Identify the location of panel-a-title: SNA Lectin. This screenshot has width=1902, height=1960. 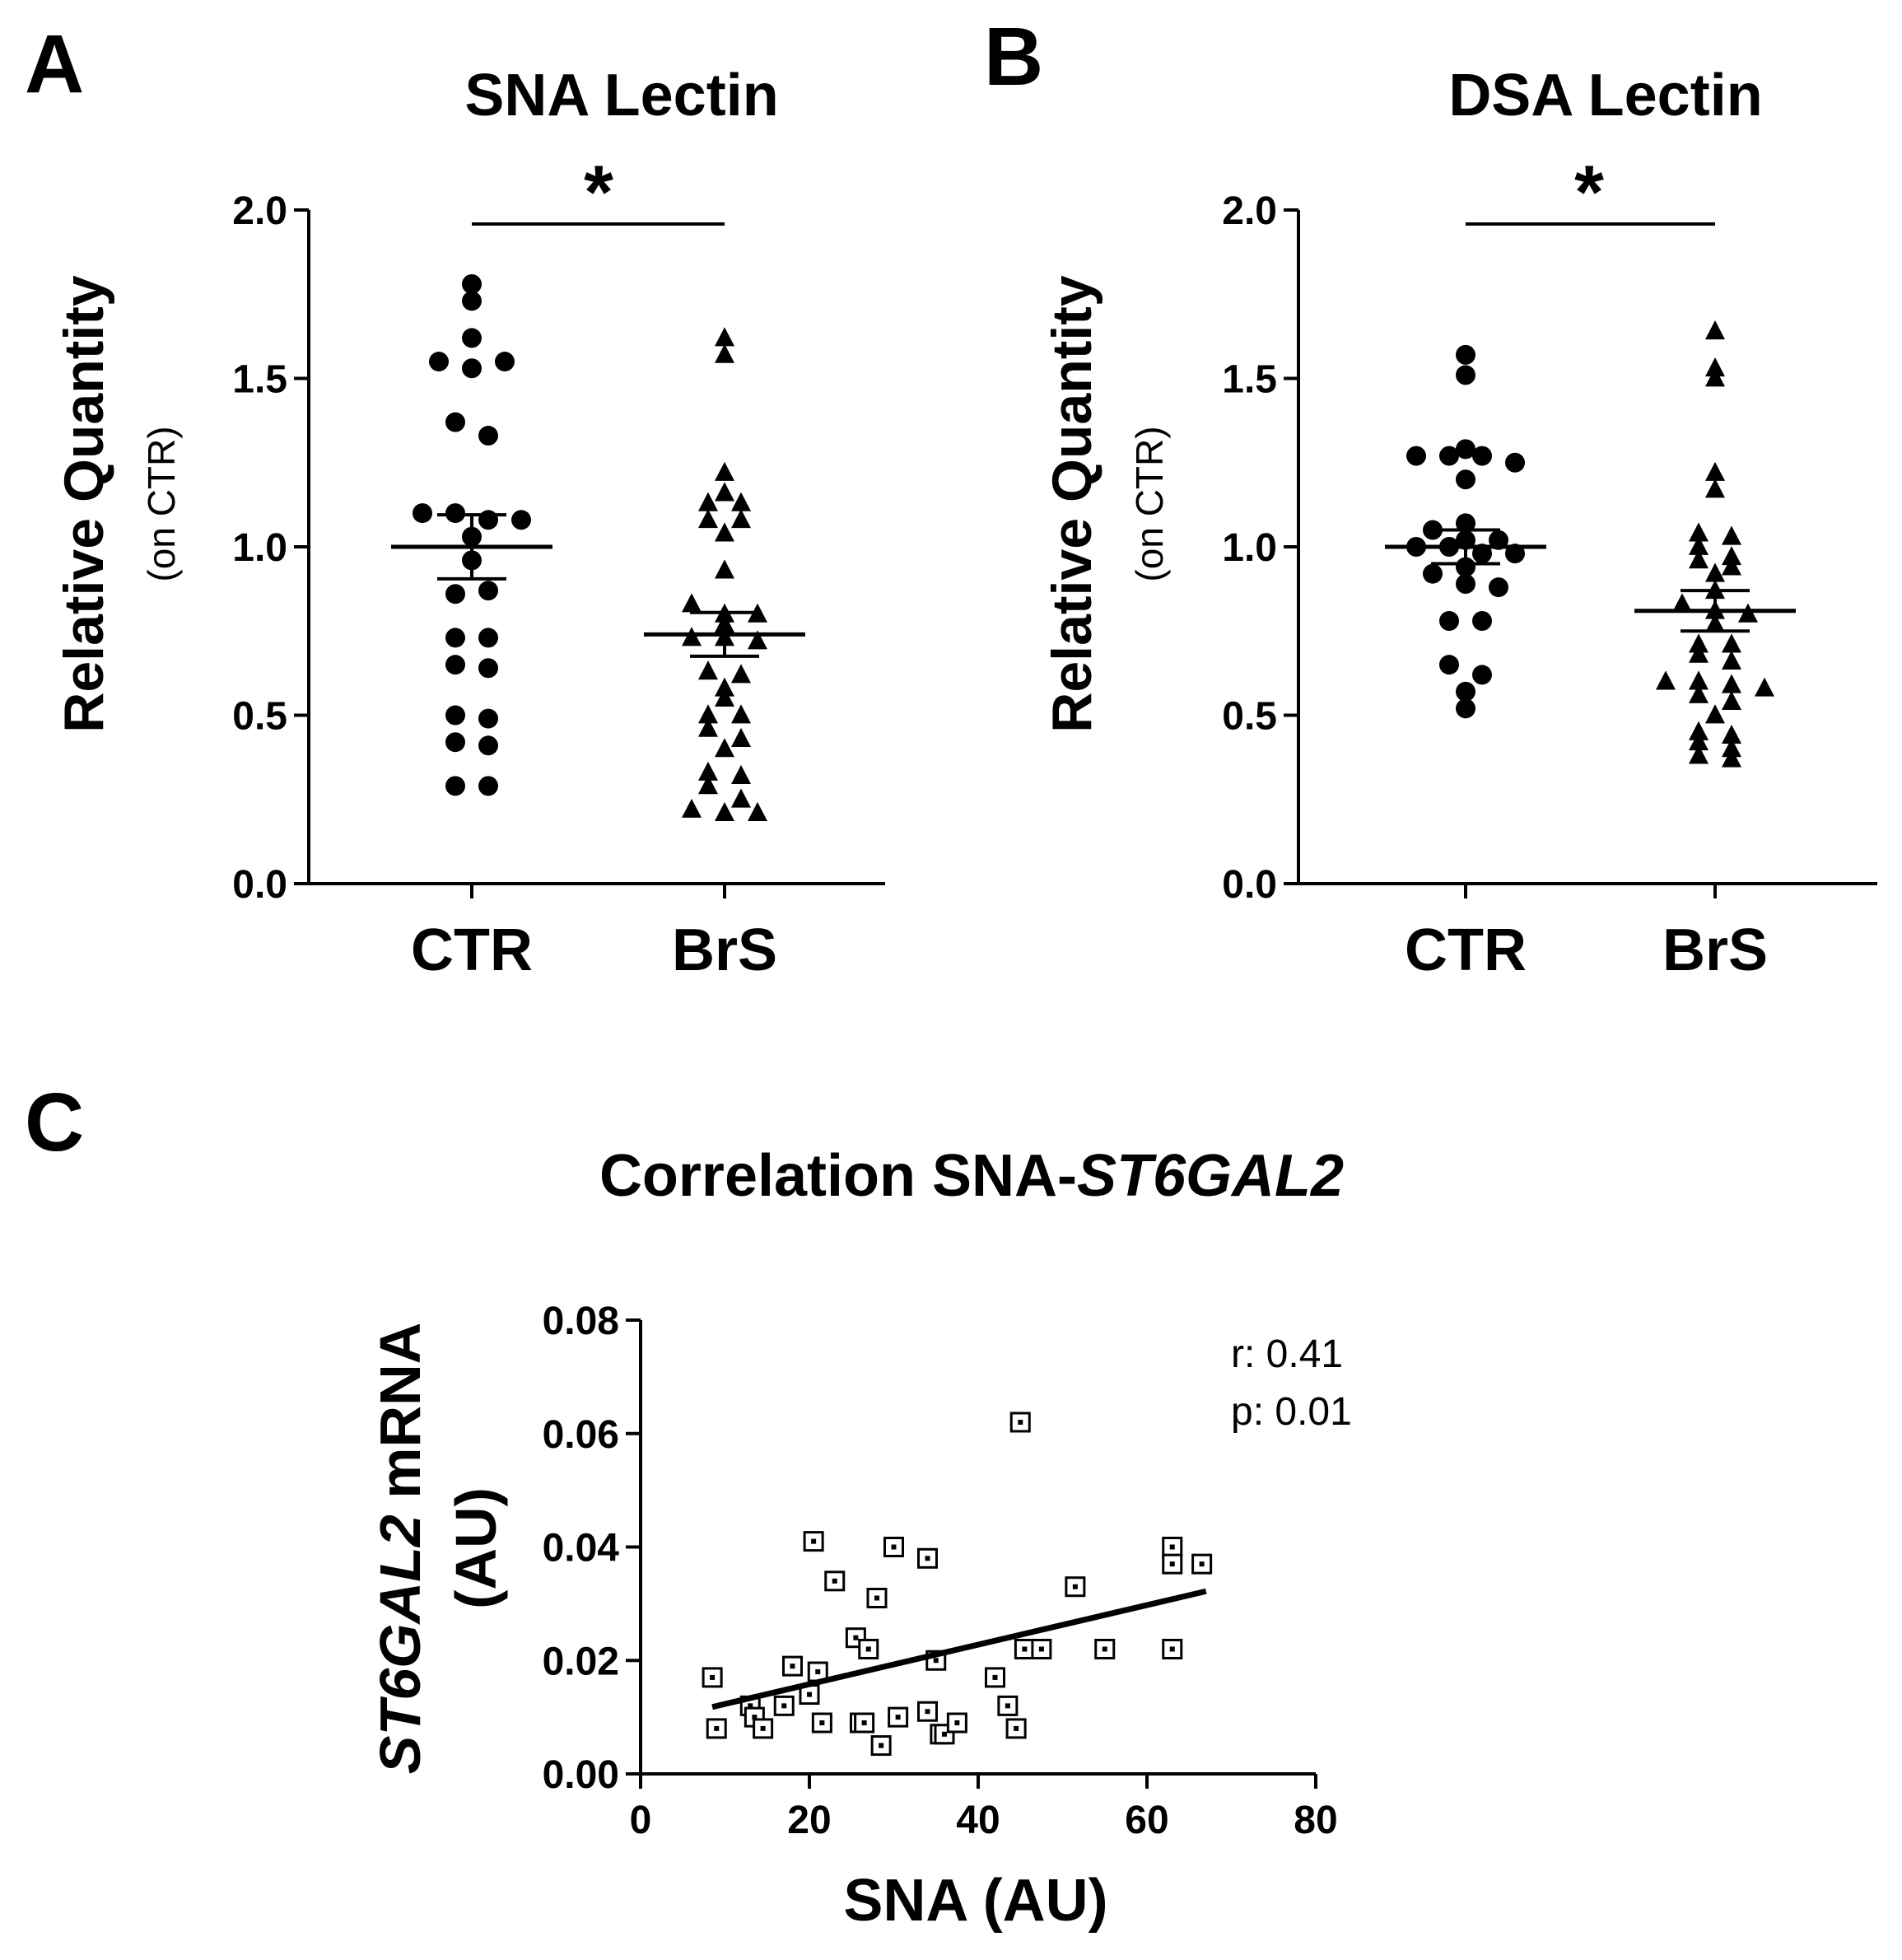
(621, 95).